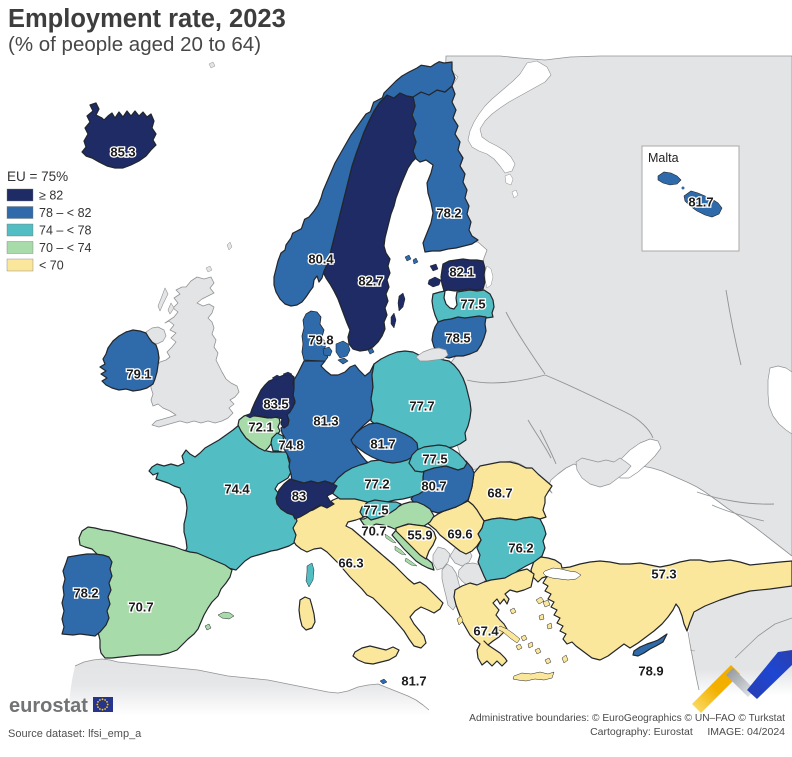  Describe the element at coordinates (48, 706) in the screenshot. I see `svg-text: eurostat` at that location.